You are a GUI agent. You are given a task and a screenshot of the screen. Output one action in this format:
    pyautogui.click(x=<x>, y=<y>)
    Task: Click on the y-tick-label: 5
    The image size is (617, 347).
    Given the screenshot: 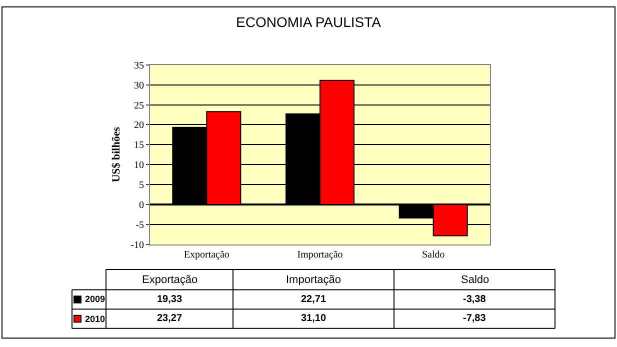 What is the action you would take?
    pyautogui.click(x=141, y=186)
    